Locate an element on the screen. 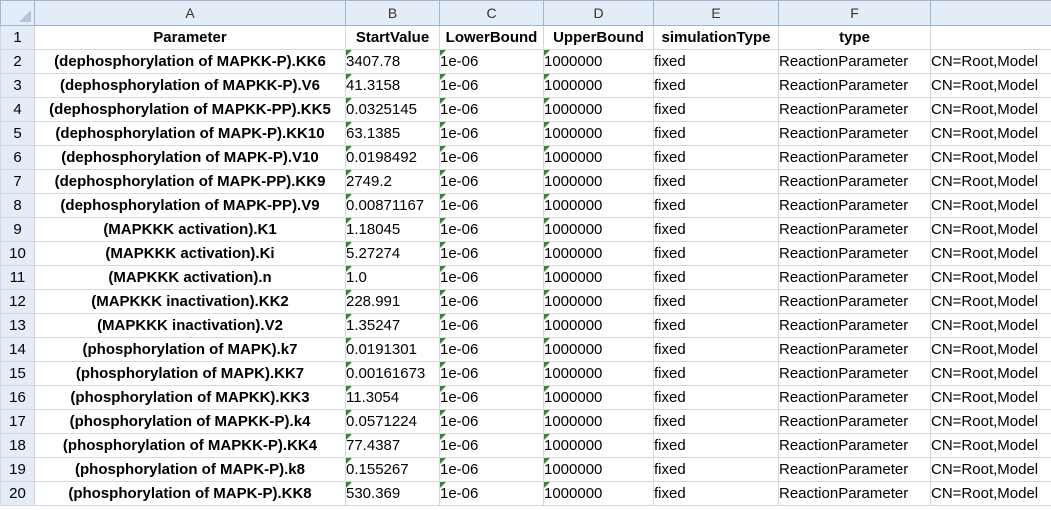 The width and height of the screenshot is (1051, 510). cell-parameter: (dephosphorylation of MAPK-P).KK10 is located at coordinates (190, 133).